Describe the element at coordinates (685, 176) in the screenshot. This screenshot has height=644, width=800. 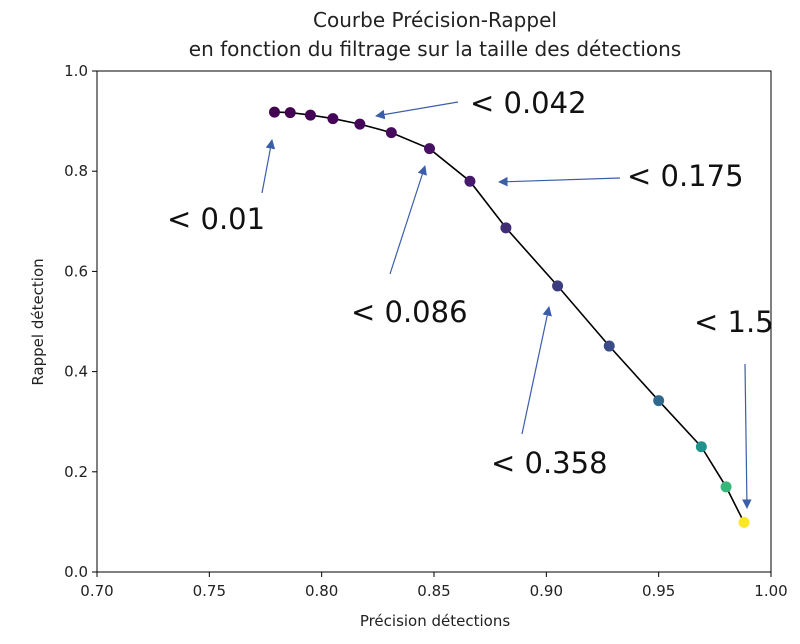
I see `annotation-label: < 0.175` at that location.